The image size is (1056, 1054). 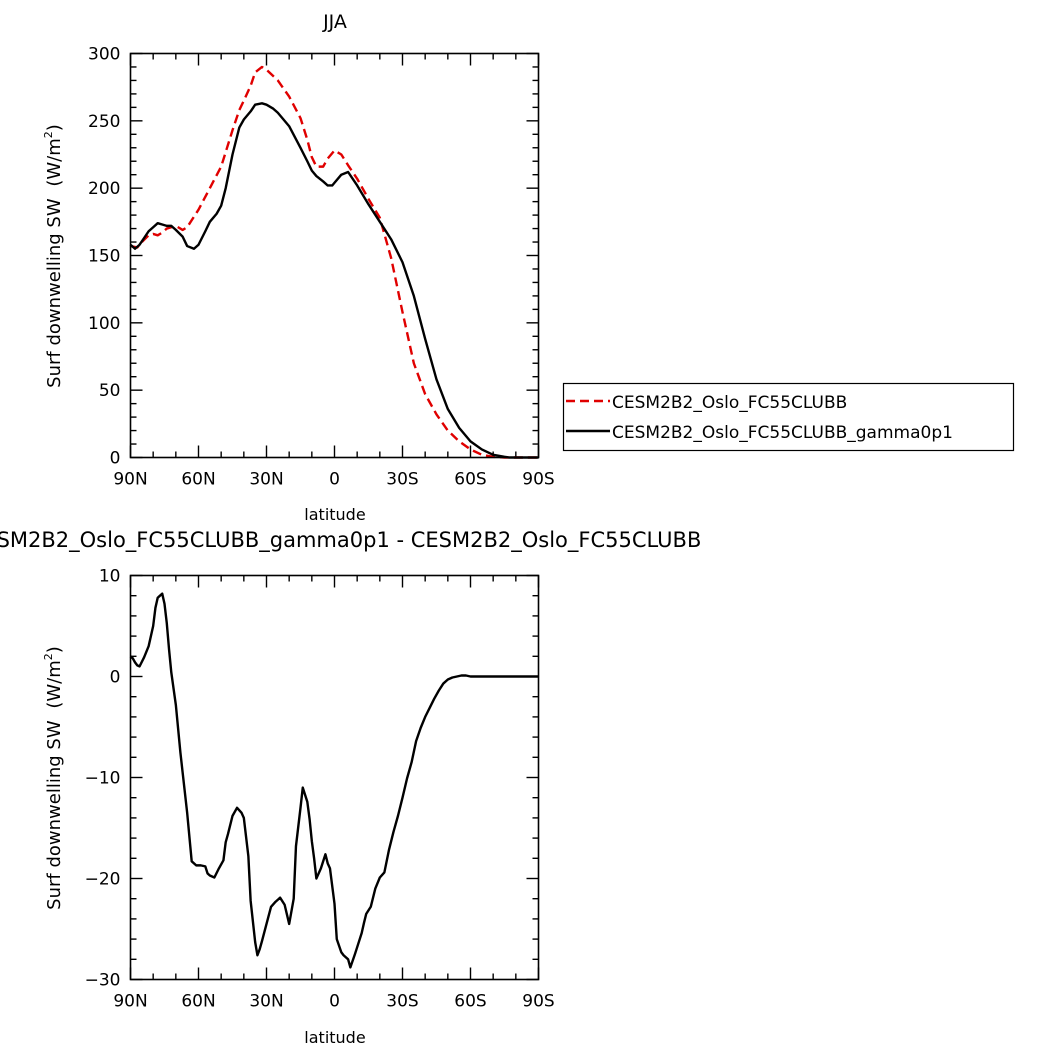 What do you see at coordinates (334, 480) in the screenshot?
I see `top-chart-x-tick-label: 0` at bounding box center [334, 480].